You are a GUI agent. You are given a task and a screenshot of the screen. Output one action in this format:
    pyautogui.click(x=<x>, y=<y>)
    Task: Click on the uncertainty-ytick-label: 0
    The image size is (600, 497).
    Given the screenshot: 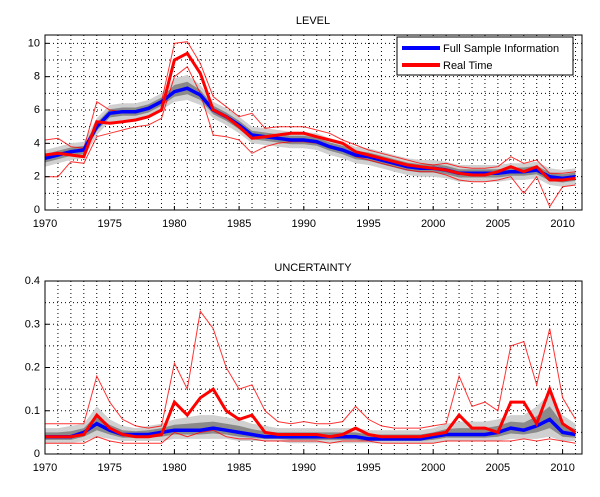 What is the action you would take?
    pyautogui.click(x=37, y=454)
    